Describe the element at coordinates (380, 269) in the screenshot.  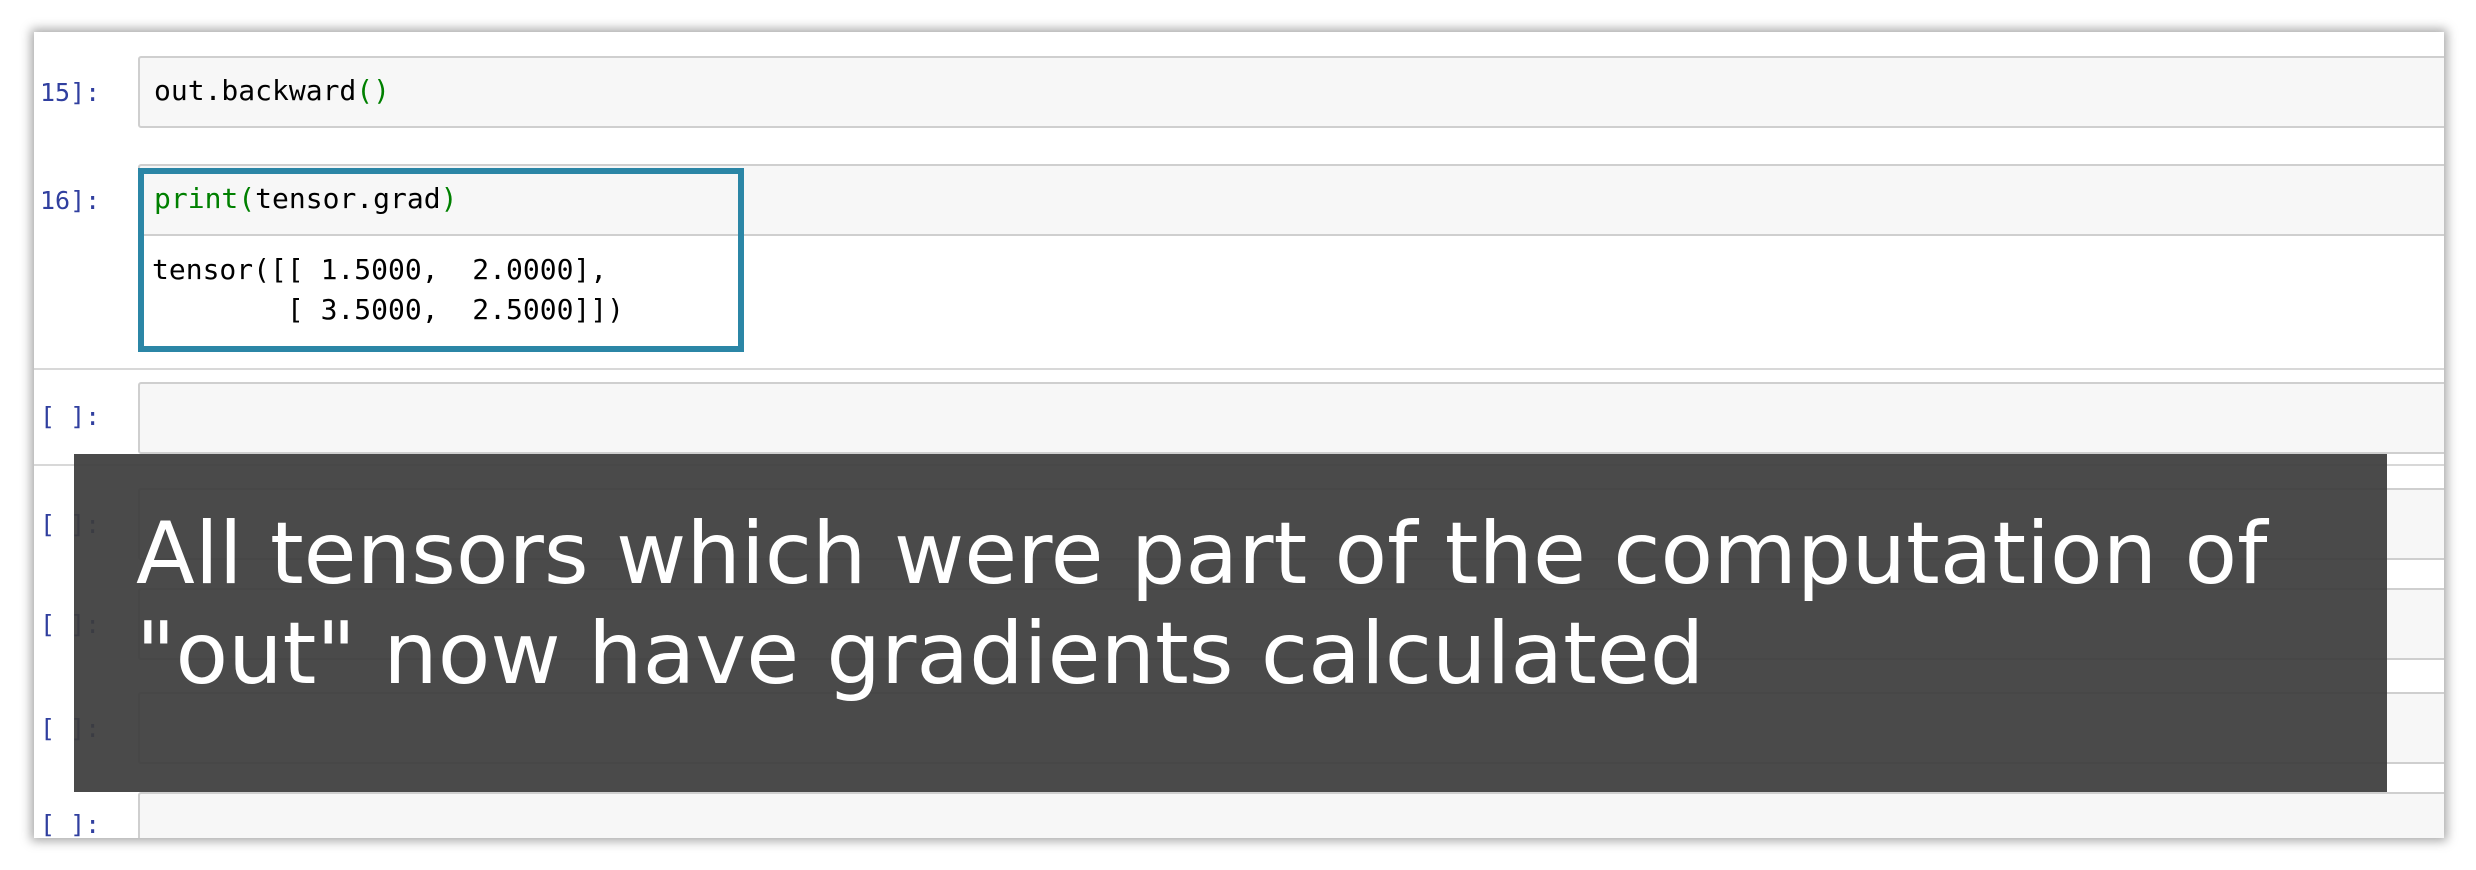
I see `output-line-1: tensor([[ 1.5000, 2.0000],` at that location.